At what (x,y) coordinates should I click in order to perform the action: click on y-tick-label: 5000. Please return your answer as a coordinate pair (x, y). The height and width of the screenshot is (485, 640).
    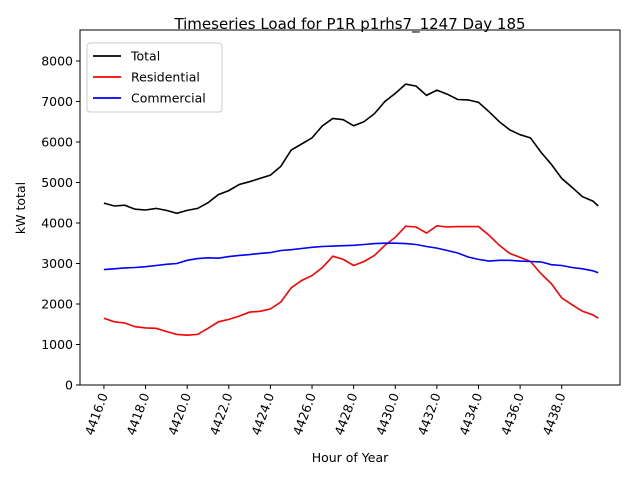
    Looking at the image, I should click on (57, 182).